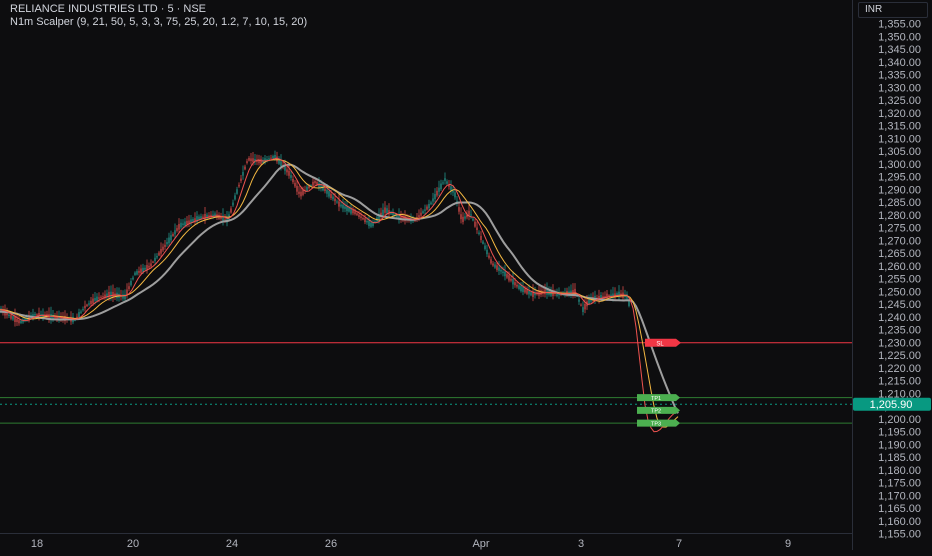 The height and width of the screenshot is (556, 932). I want to click on price-tick-label: 1,245.00, so click(899, 305).